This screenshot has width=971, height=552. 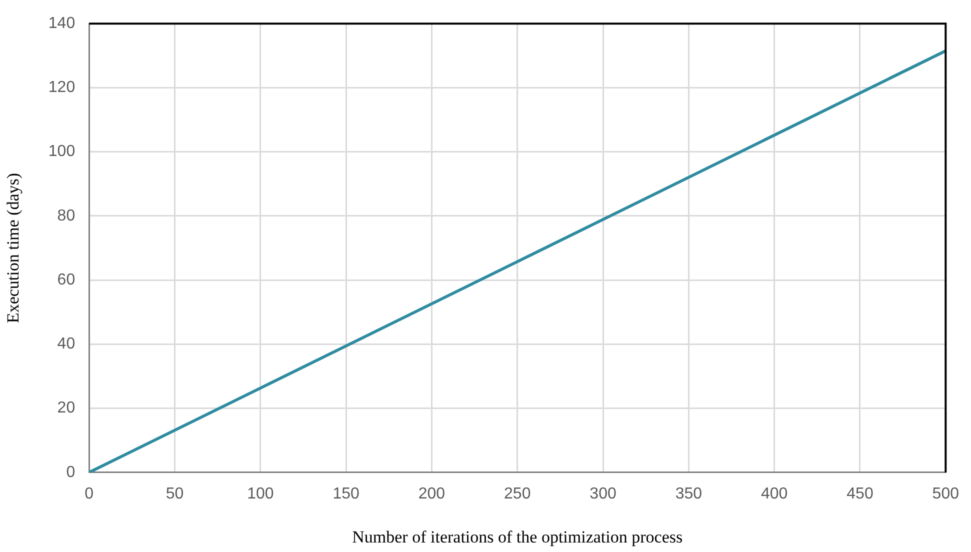 What do you see at coordinates (62, 151) in the screenshot?
I see `y-tick-label: 100` at bounding box center [62, 151].